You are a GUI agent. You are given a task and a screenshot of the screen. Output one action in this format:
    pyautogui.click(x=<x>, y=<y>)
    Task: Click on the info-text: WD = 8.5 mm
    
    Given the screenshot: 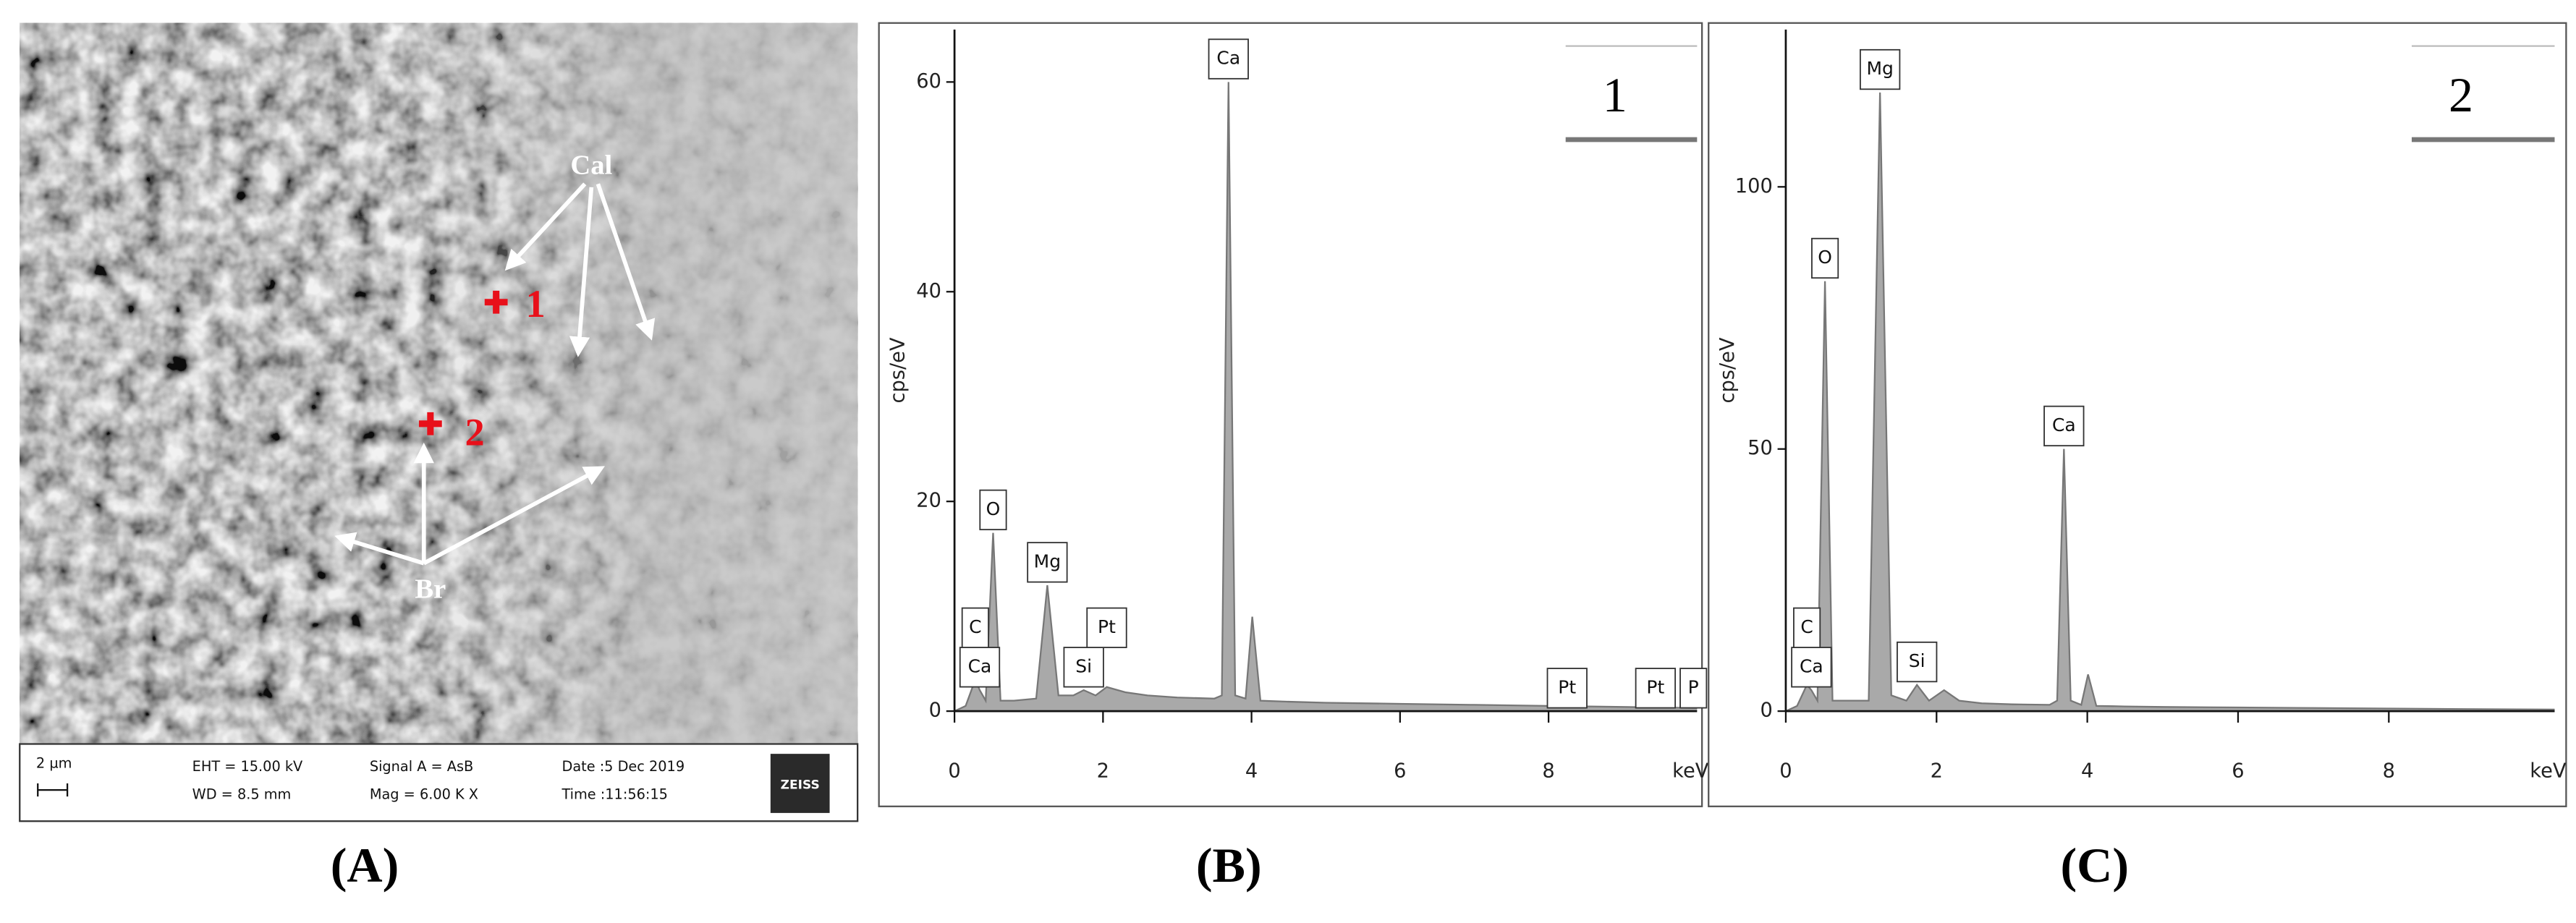 What is the action you would take?
    pyautogui.click(x=242, y=794)
    